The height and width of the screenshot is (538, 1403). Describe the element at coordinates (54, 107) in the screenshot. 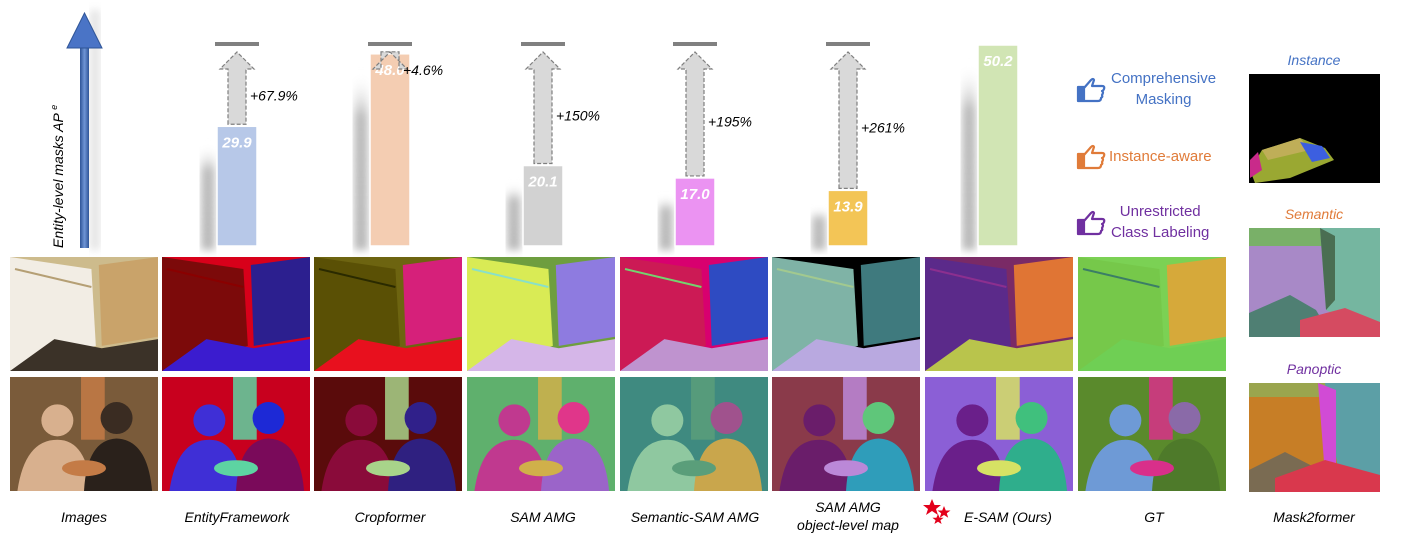

I see `y-axis-label-superscript: e` at that location.